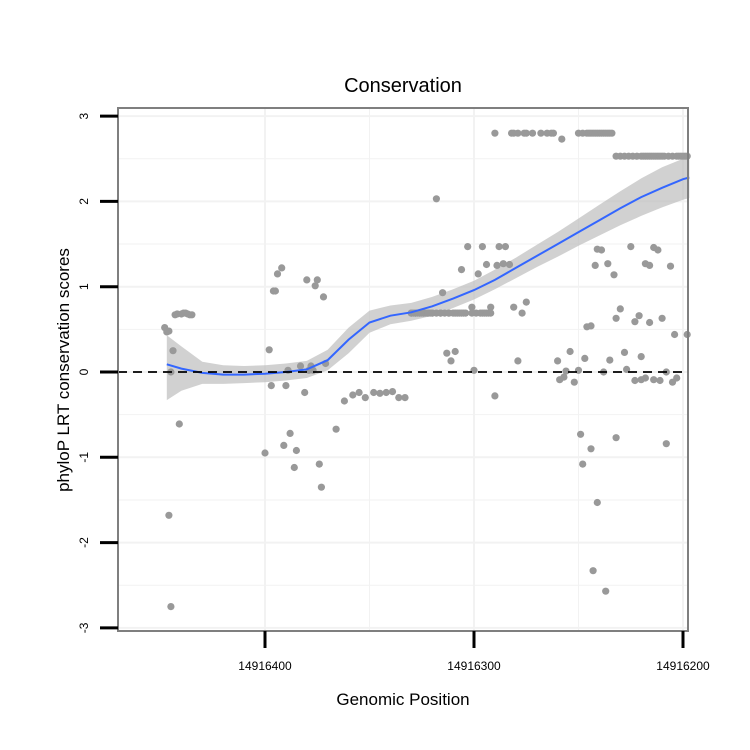 The width and height of the screenshot is (750, 750). What do you see at coordinates (474, 666) in the screenshot?
I see `x-tick-label: 14916300` at bounding box center [474, 666].